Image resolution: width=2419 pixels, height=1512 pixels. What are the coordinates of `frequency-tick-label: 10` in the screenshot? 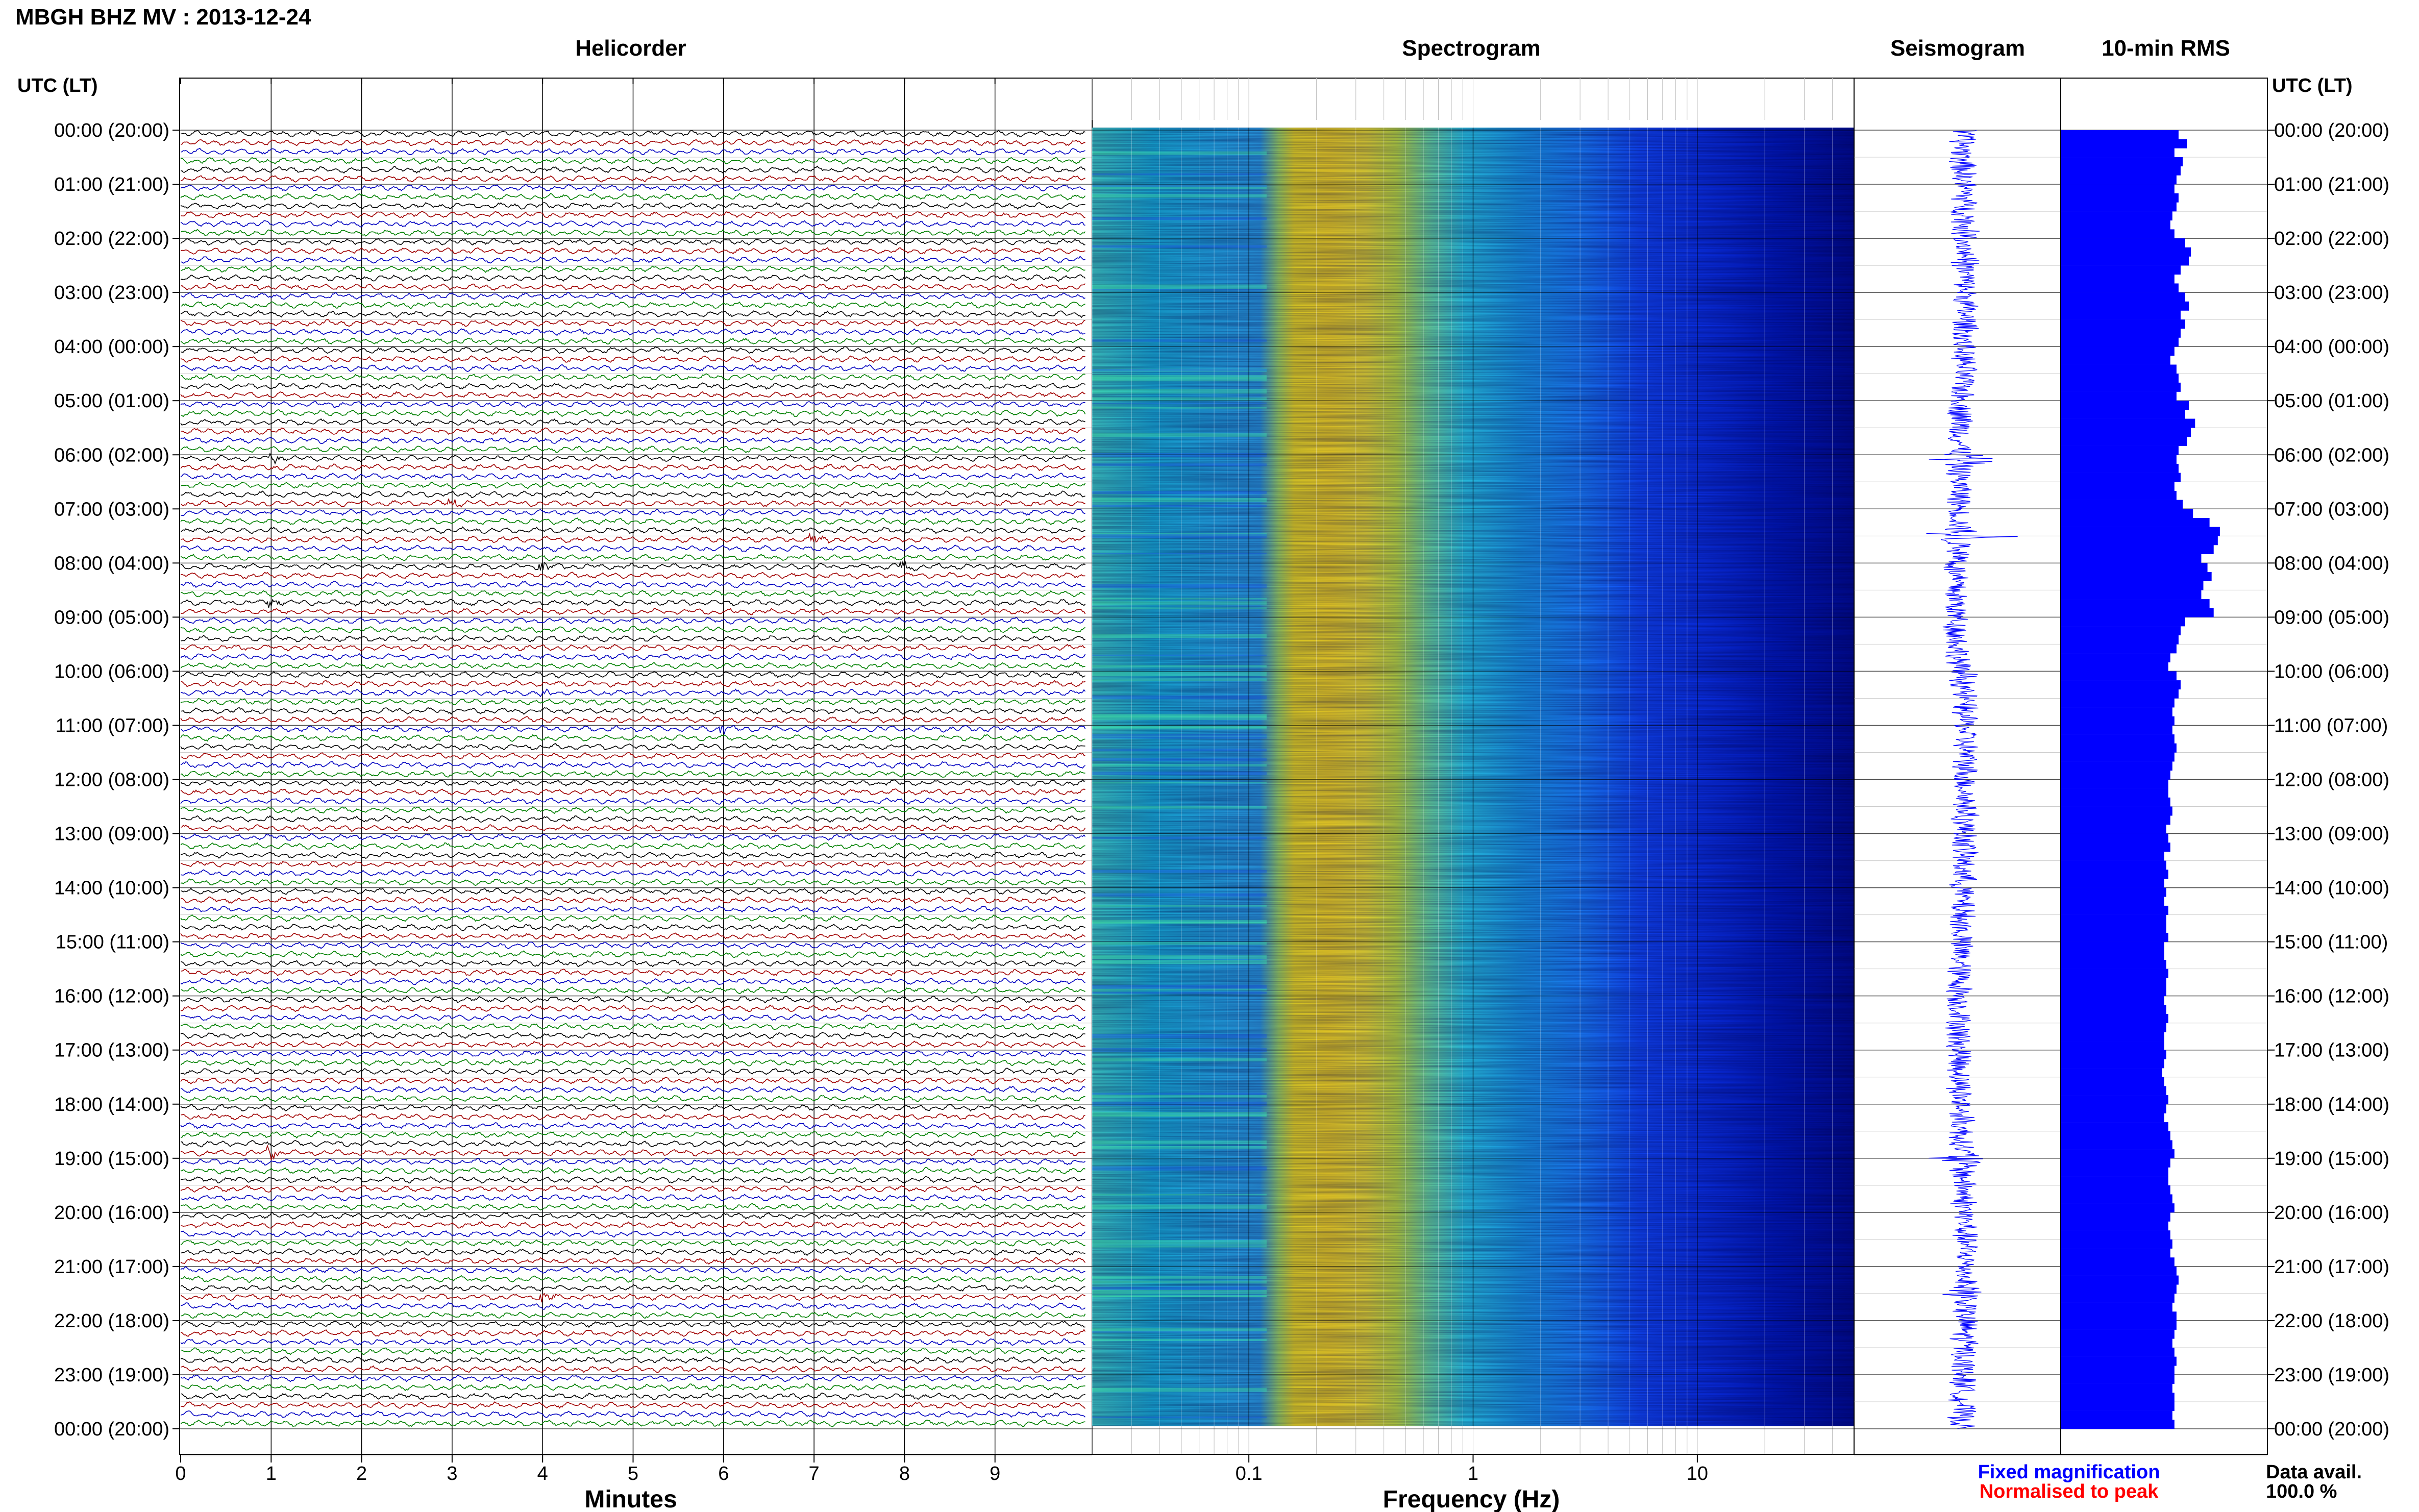 It's located at (1697, 1473).